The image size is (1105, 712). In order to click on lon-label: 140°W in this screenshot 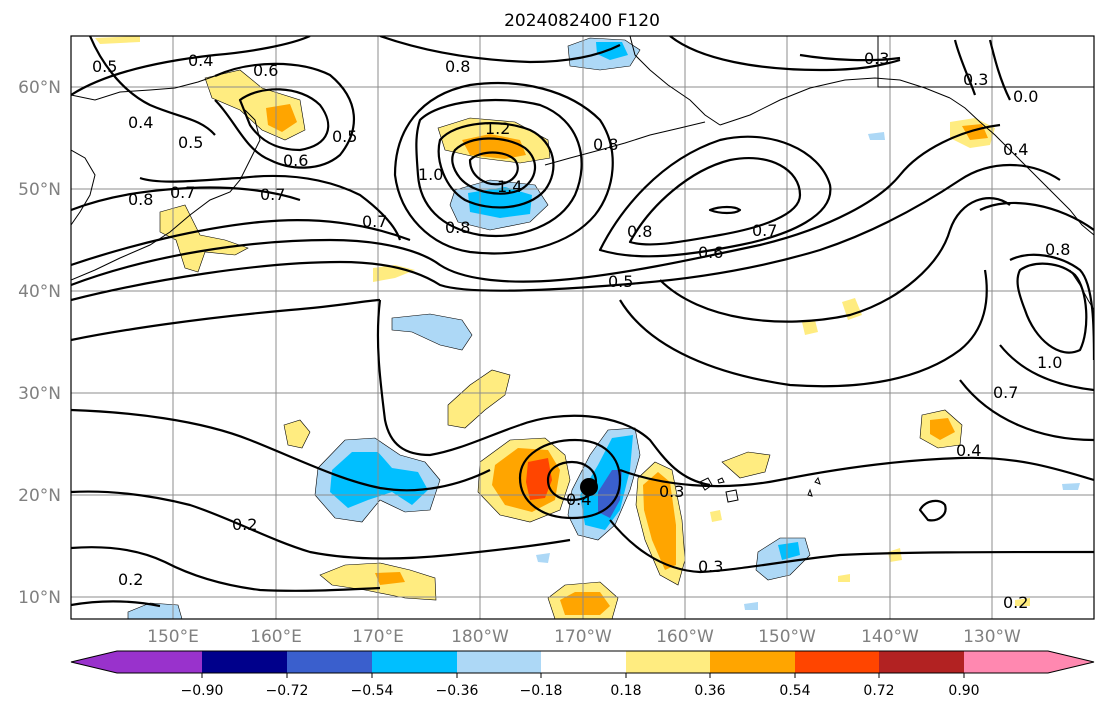, I will do `click(890, 637)`.